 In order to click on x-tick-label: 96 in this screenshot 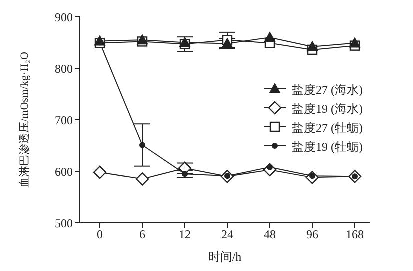, I will do `click(312, 235)`.